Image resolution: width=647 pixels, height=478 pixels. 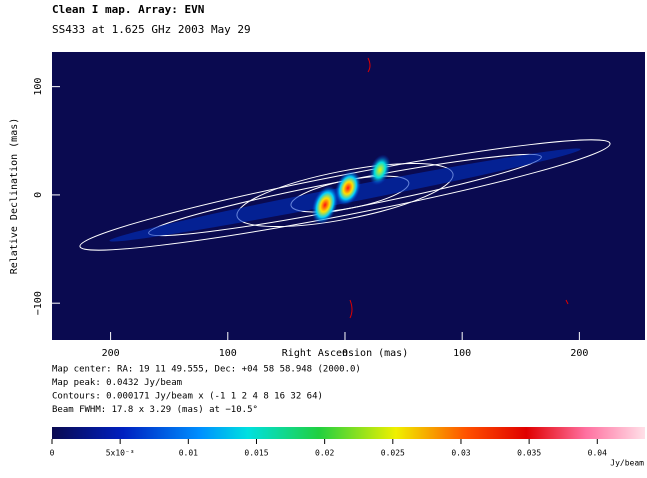 I want to click on y-axis-label: Relative Declination (mas), so click(x=14, y=196).